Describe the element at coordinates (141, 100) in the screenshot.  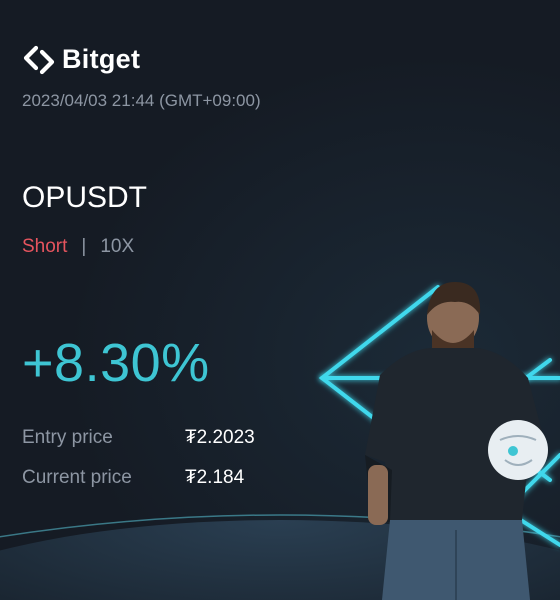
I see `trade-timestamp: 2023/04/03 21:44 (GMT+09:00)` at that location.